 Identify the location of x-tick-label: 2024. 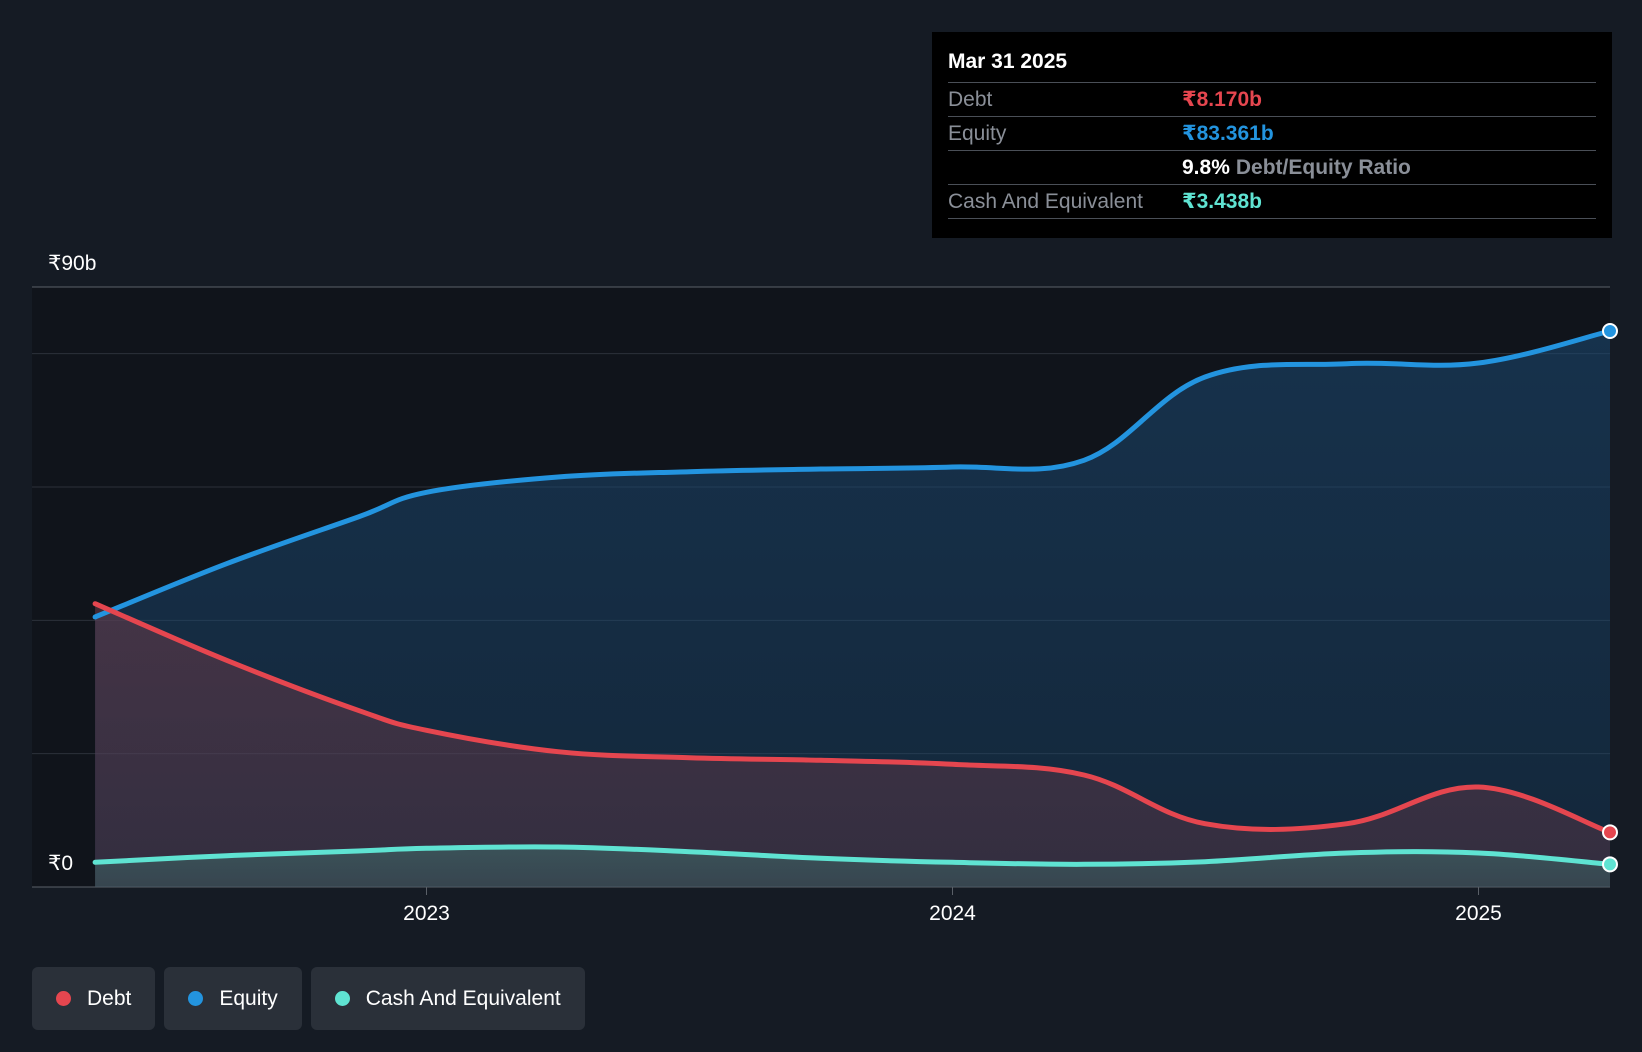
(952, 913).